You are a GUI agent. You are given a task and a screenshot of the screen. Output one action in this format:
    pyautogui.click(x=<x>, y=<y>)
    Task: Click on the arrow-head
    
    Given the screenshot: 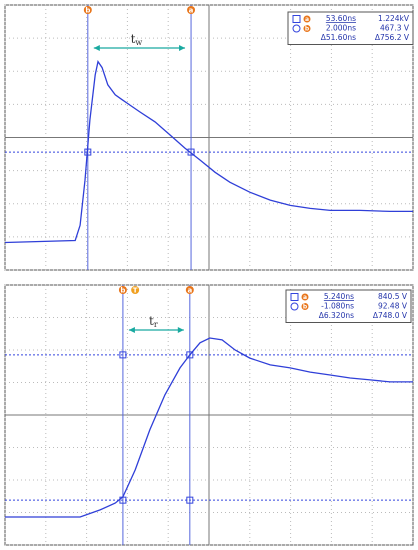 What is the action you would take?
    pyautogui.click(x=156, y=330)
    